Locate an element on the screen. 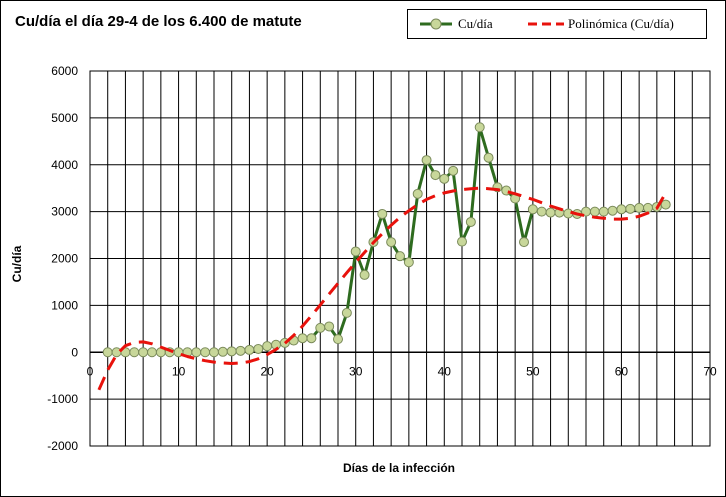 The height and width of the screenshot is (497, 726). y-tick-label: 4000 is located at coordinates (64, 165).